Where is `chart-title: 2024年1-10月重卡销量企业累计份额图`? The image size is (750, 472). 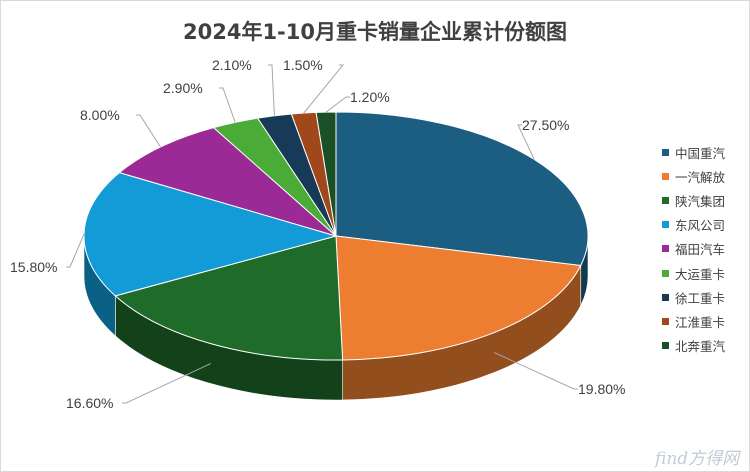 chart-title: 2024年1-10月重卡销量企业累计份额图 is located at coordinates (375, 32).